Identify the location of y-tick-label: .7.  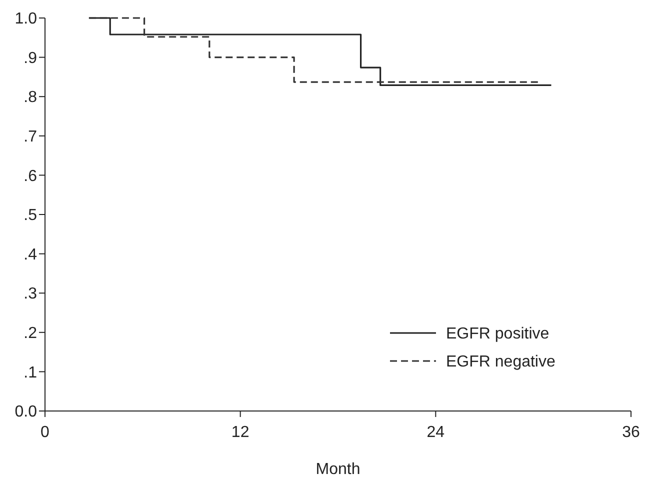
(31, 137).